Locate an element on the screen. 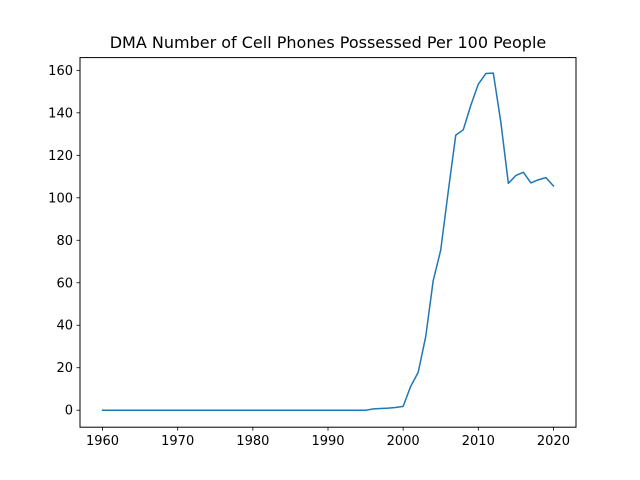 The width and height of the screenshot is (640, 480). y-axis: 0 20 40 60 80 100 120 140 160 is located at coordinates (64, 241).